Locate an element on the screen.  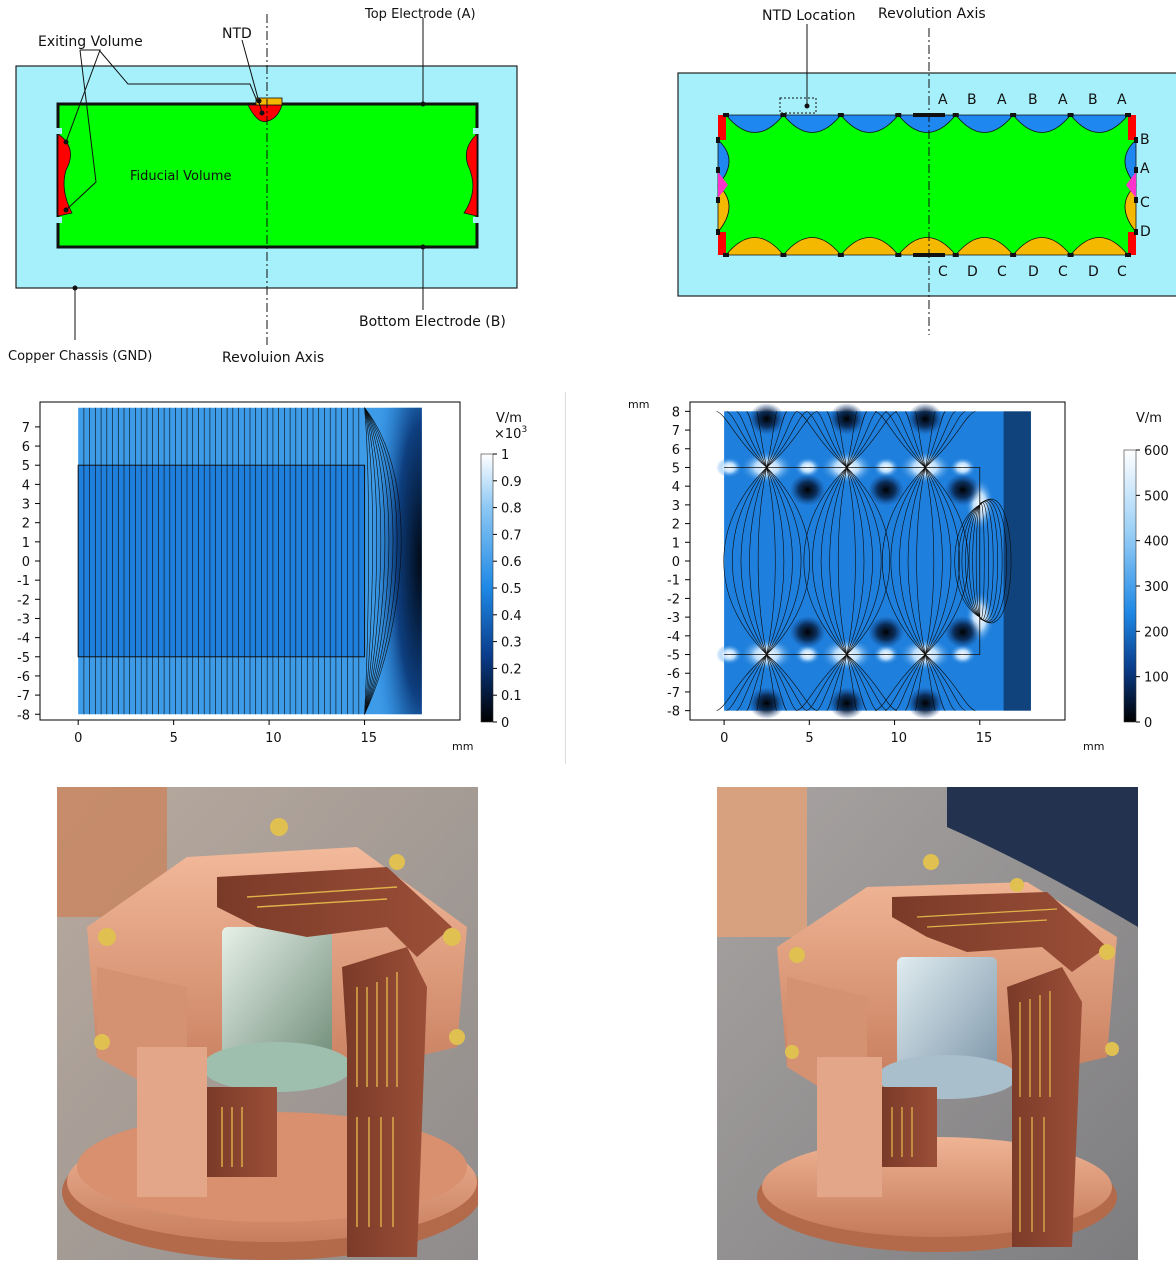
label-fiducial-volume: Fiducial Volume is located at coordinates (180, 176).